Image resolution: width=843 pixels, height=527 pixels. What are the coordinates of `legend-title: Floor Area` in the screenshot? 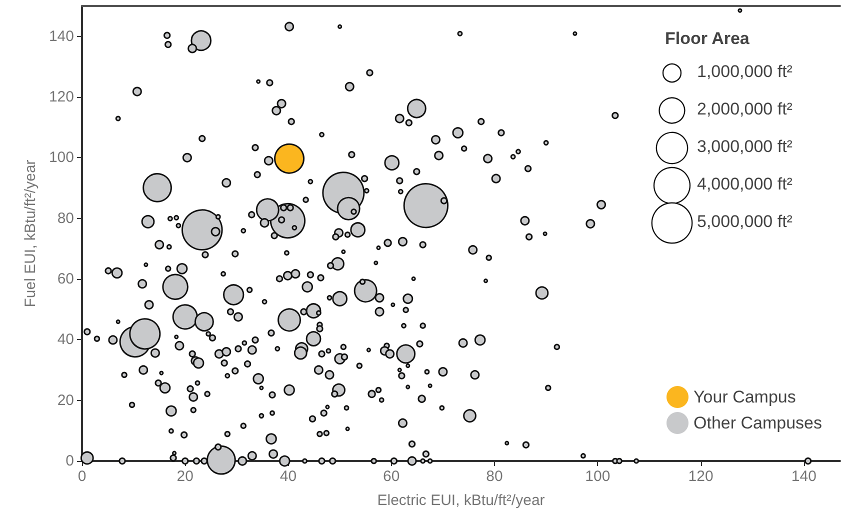 It's located at (707, 38).